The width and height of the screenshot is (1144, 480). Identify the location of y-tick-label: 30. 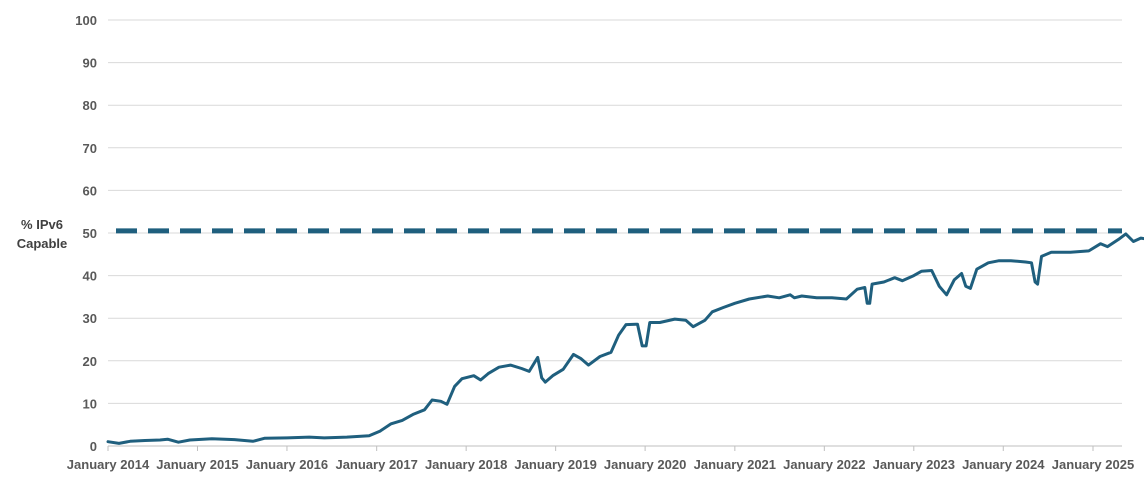
(90, 318).